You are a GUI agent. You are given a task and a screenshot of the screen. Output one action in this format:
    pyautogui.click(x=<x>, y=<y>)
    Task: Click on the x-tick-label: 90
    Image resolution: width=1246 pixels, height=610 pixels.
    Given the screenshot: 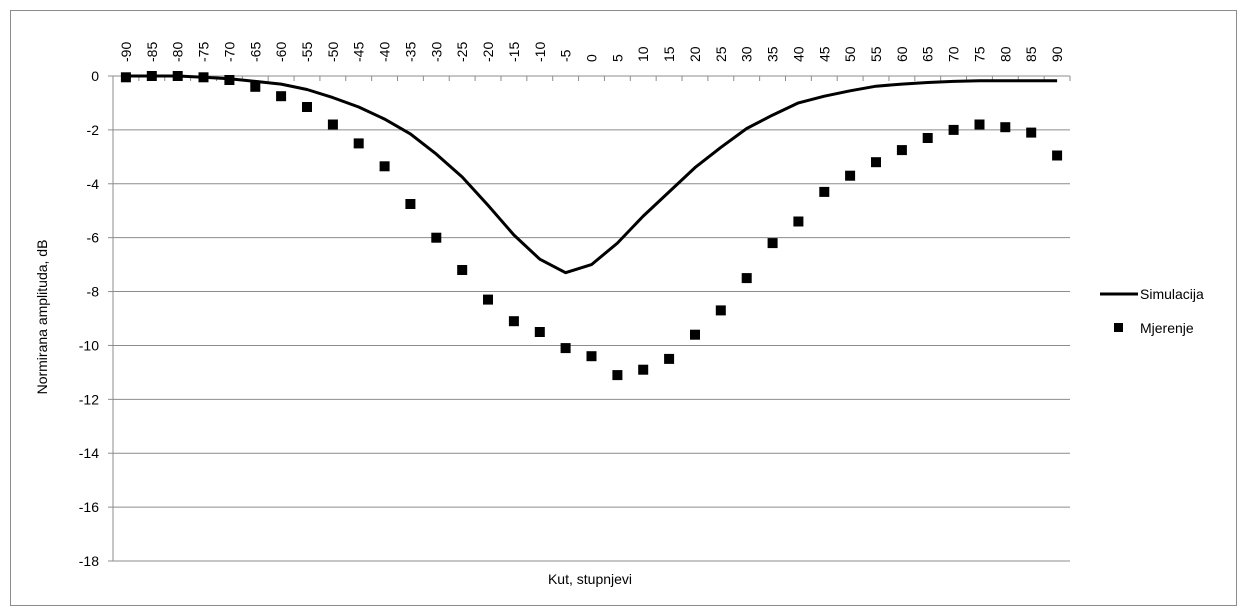 What is the action you would take?
    pyautogui.click(x=1057, y=54)
    